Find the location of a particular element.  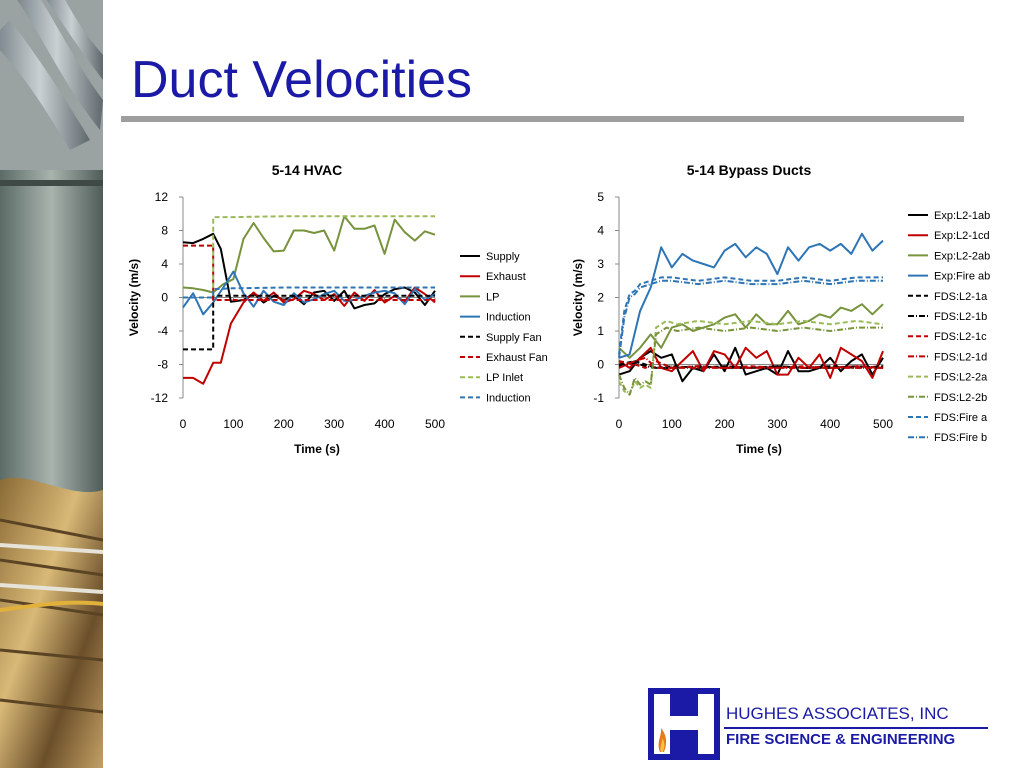

hvac-x-tick-label: 300 is located at coordinates (334, 424).